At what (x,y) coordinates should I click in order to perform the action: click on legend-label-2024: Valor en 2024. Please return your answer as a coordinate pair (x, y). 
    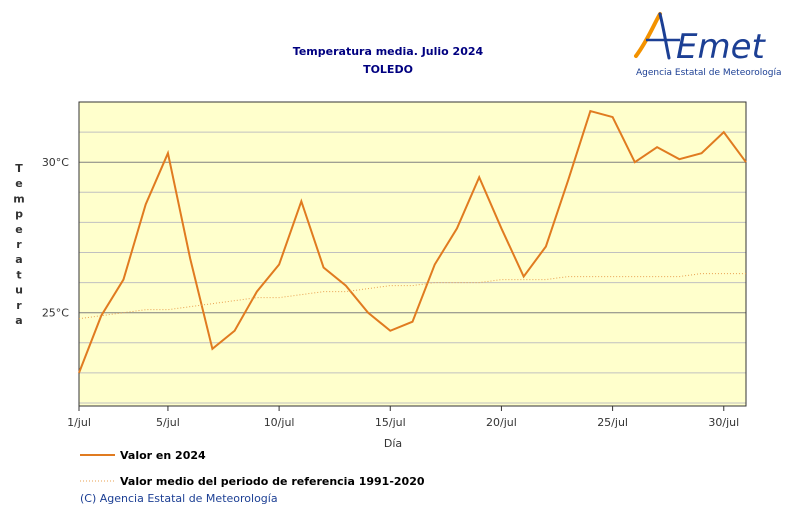
    Looking at the image, I should click on (163, 455).